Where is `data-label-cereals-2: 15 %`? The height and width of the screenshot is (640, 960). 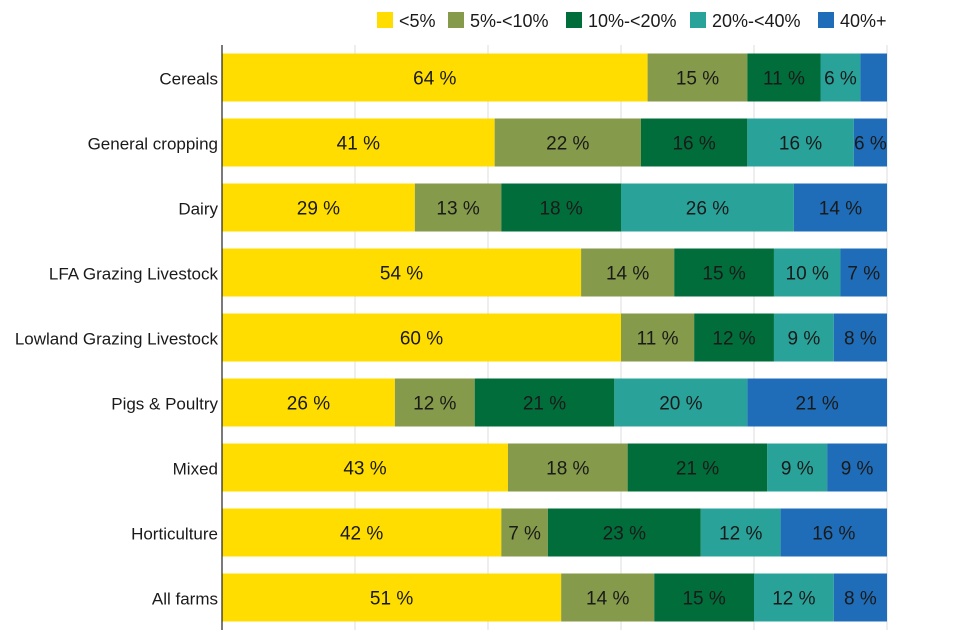 data-label-cereals-2: 15 % is located at coordinates (697, 79).